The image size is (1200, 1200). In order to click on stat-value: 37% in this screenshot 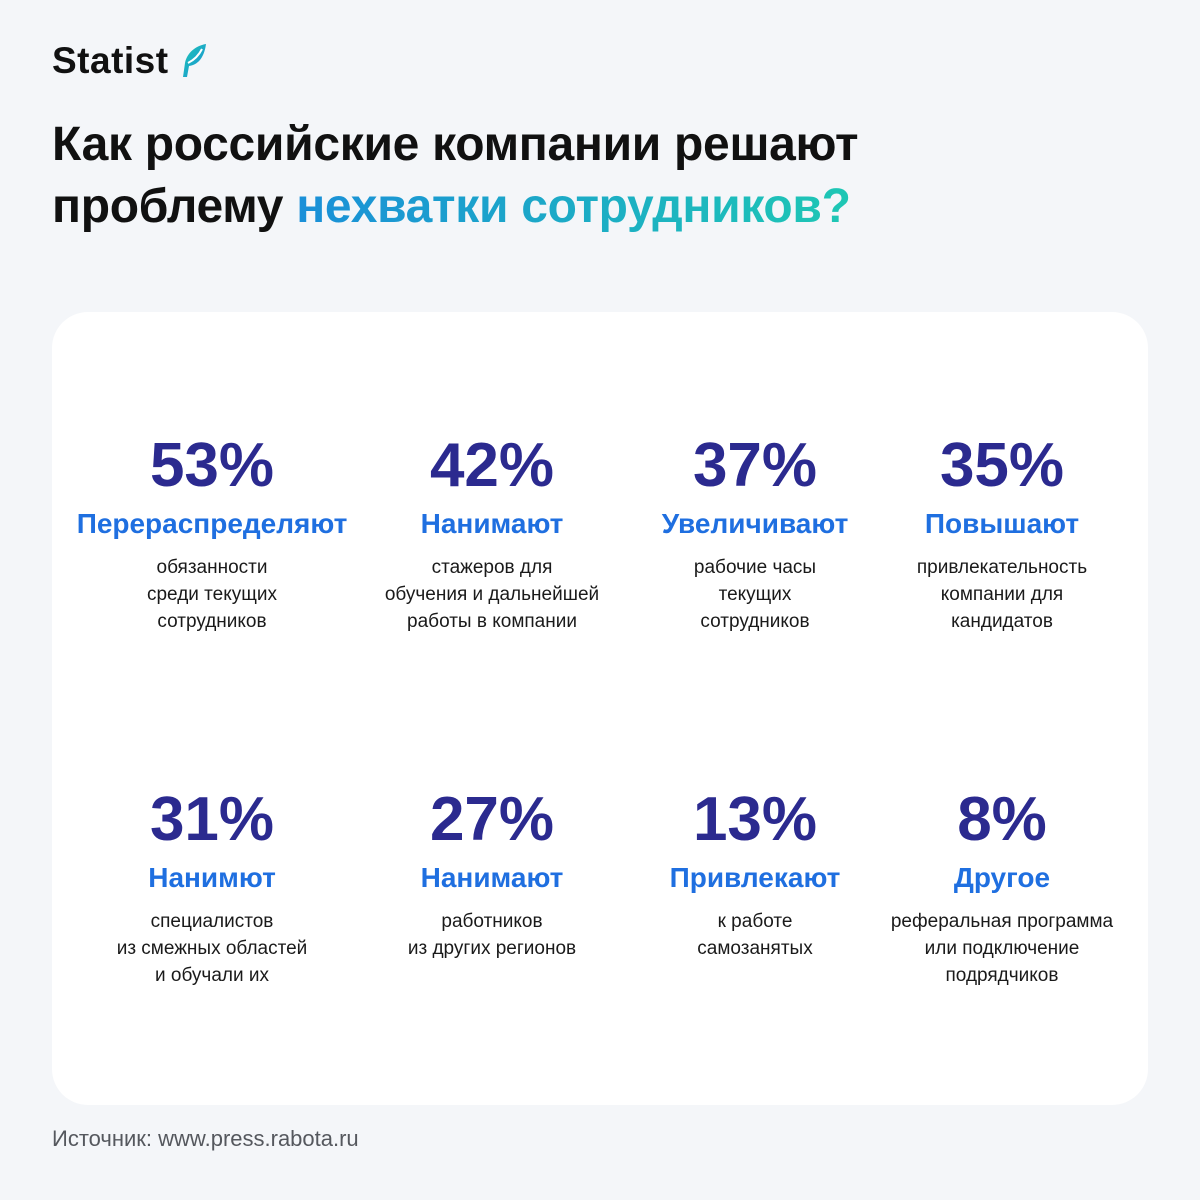, I will do `click(755, 465)`.